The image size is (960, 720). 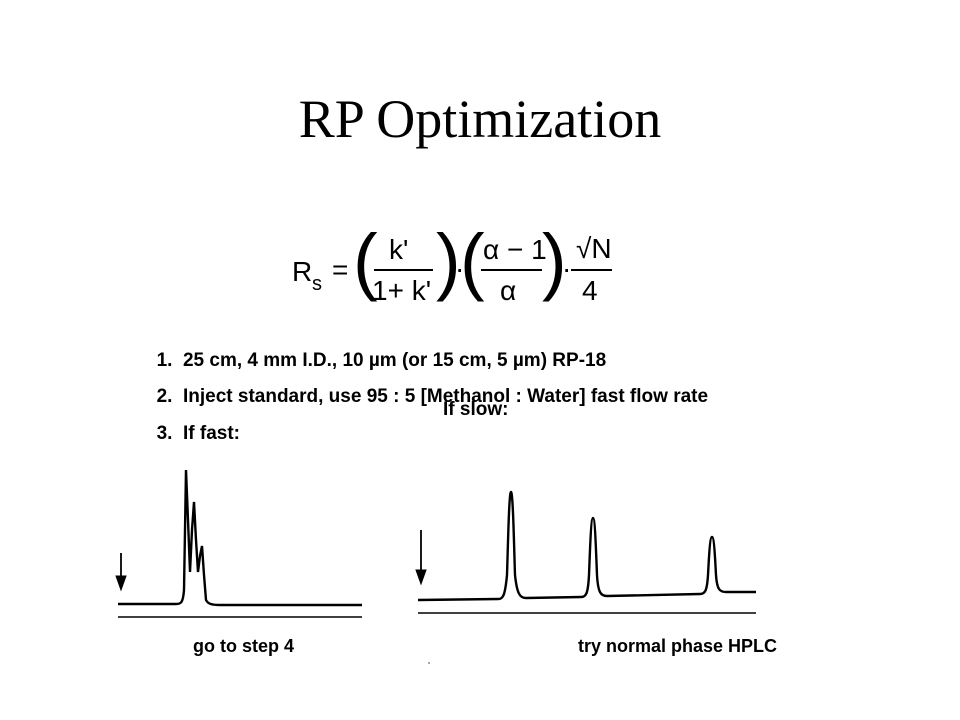 I want to click on fast-injection-arrowhead, so click(x=121, y=583).